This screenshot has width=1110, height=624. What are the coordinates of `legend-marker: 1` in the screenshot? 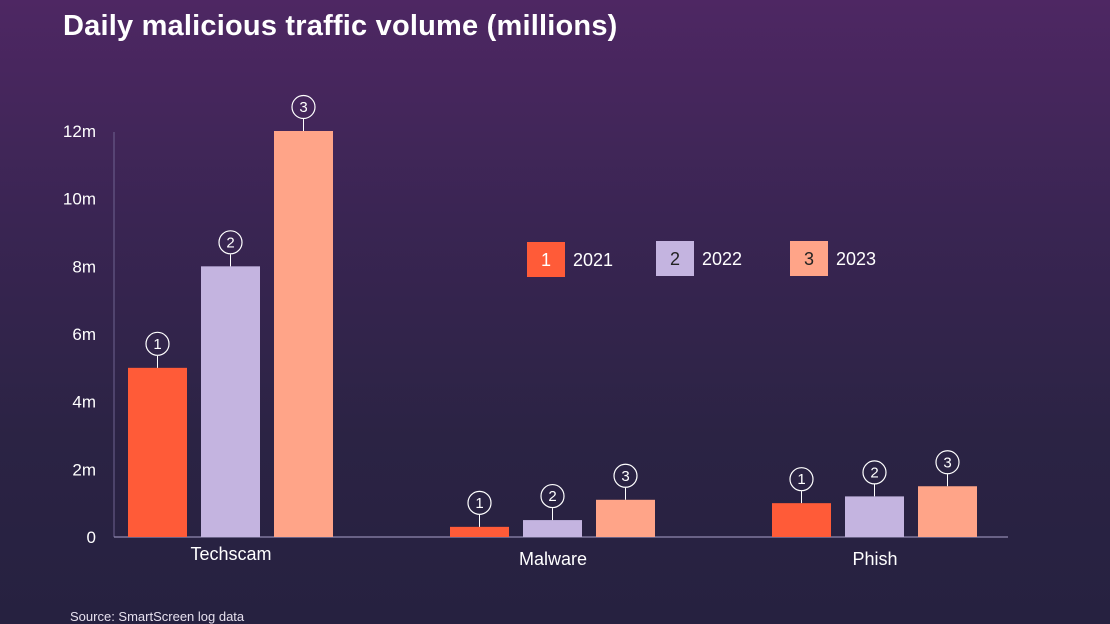 It's located at (546, 260).